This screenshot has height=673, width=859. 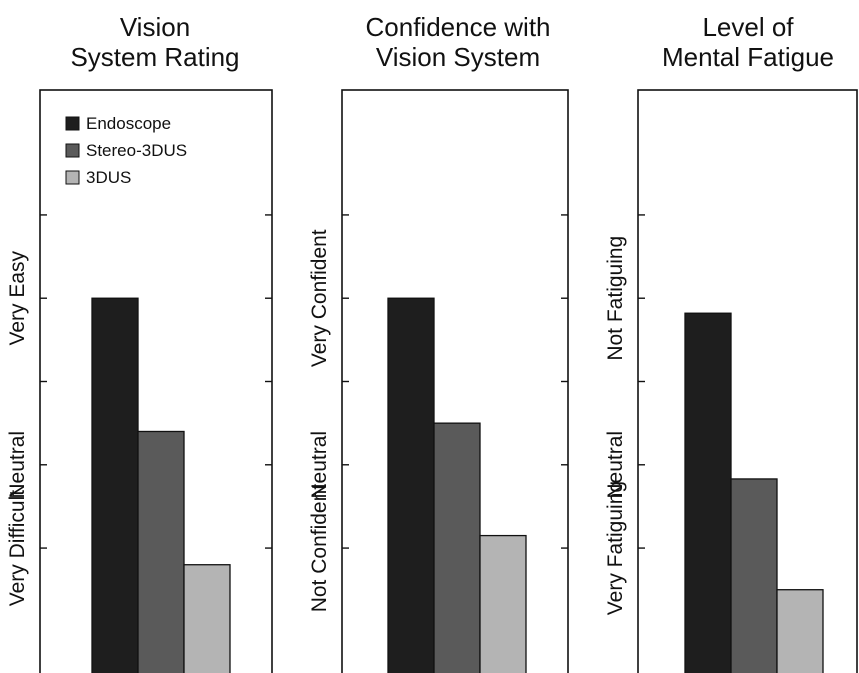 What do you see at coordinates (17, 297) in the screenshot?
I see `y-axis-label: Very Easy` at bounding box center [17, 297].